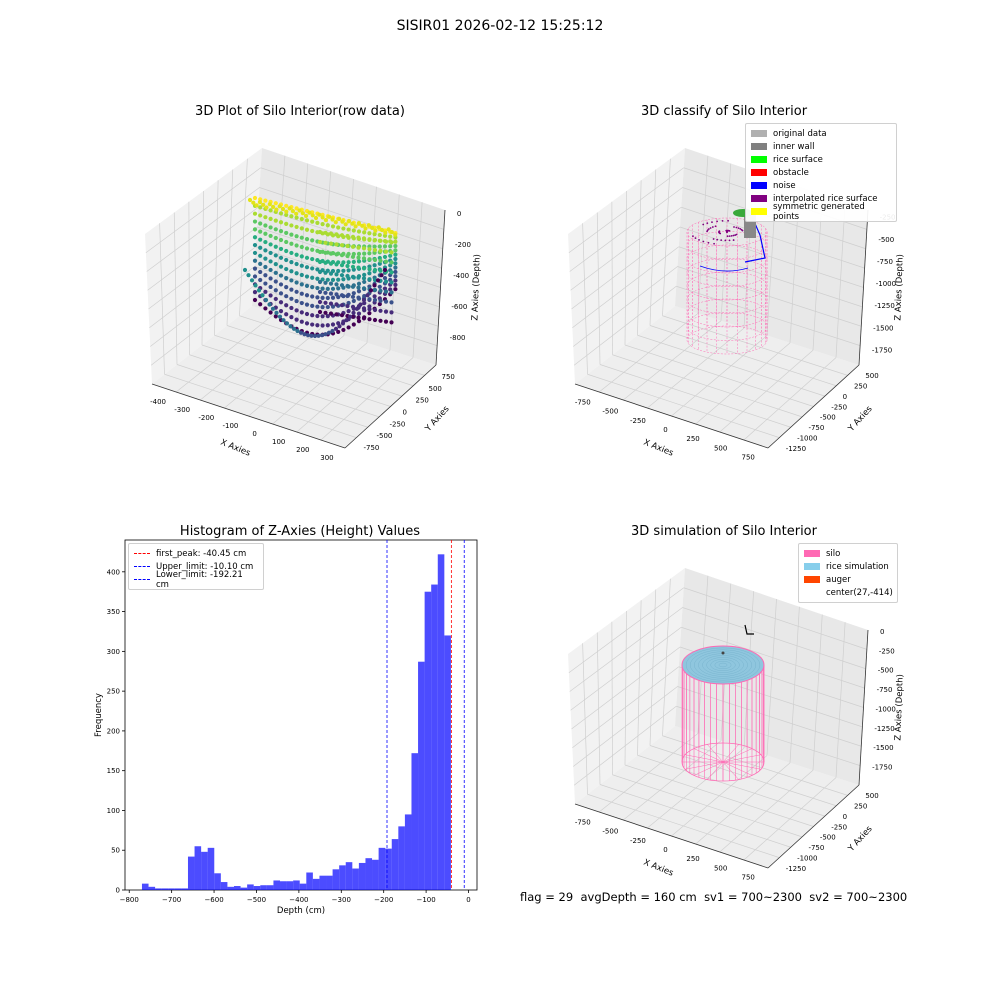 Image resolution: width=1000 pixels, height=1000 pixels. What do you see at coordinates (390, 406) in the screenshot?
I see `y-axis-line` at bounding box center [390, 406].